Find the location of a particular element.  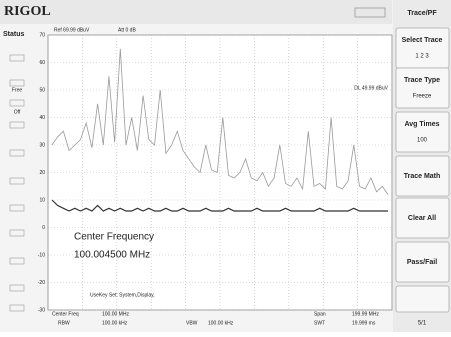

battery-icon is located at coordinates (370, 12).